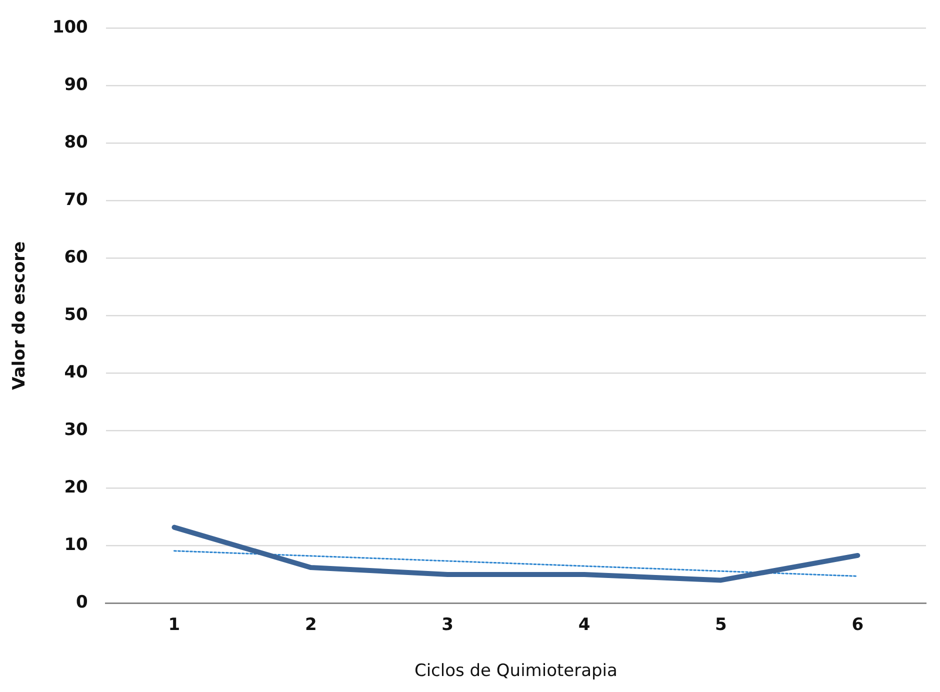 The width and height of the screenshot is (940, 692). I want to click on y-tick-label: 40, so click(76, 372).